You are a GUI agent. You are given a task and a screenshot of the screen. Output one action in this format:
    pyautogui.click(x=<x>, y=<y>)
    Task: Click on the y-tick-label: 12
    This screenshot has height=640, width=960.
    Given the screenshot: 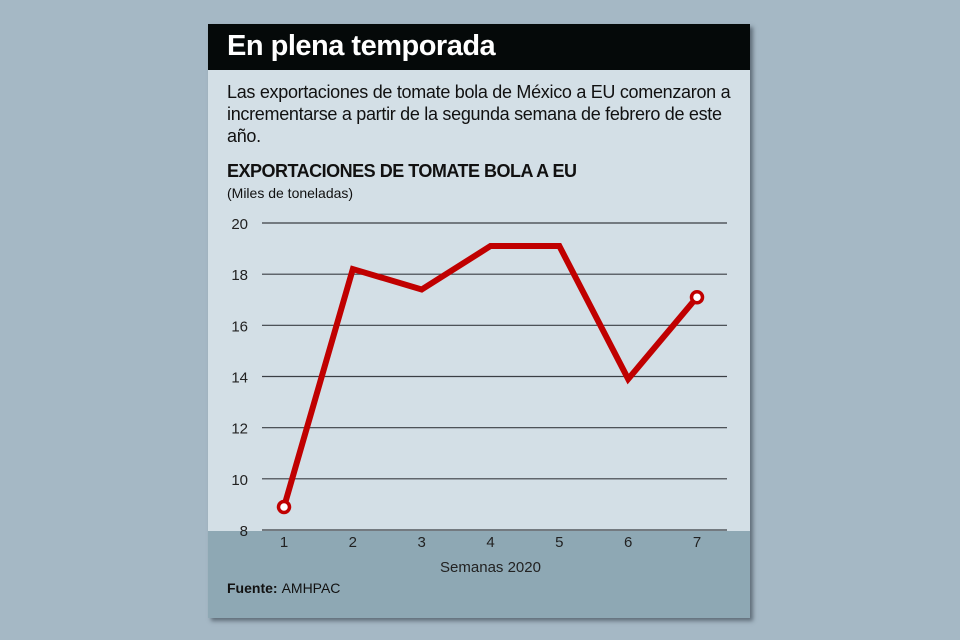 What is the action you would take?
    pyautogui.click(x=239, y=429)
    